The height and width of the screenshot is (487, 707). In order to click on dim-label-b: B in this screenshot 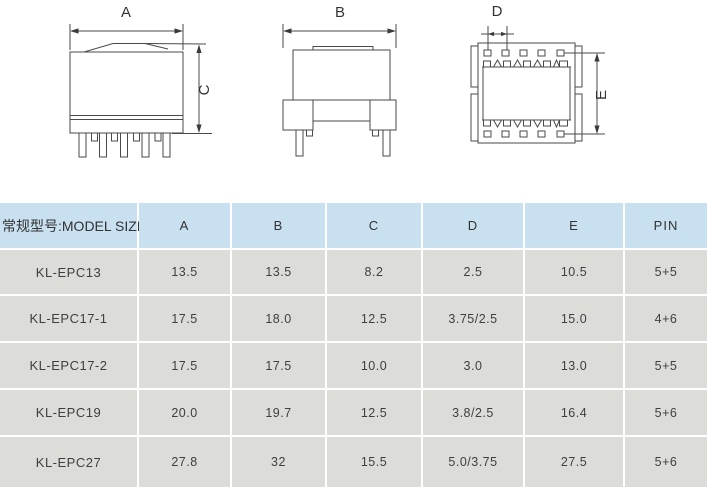, I will do `click(340, 12)`.